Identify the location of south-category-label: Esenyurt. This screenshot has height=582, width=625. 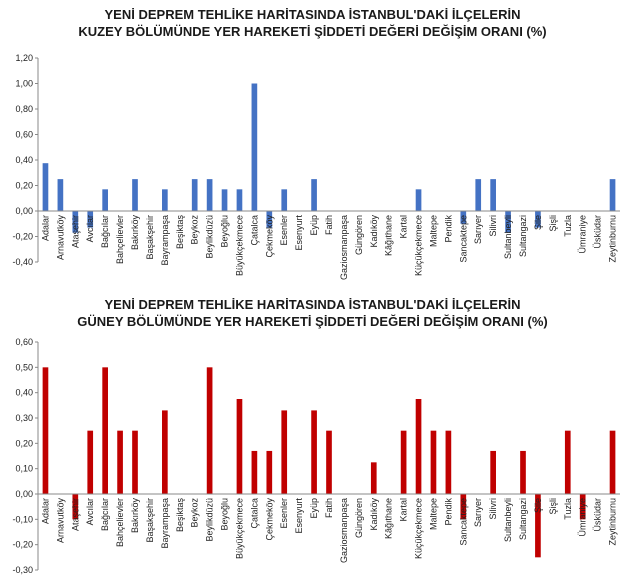
(299, 516).